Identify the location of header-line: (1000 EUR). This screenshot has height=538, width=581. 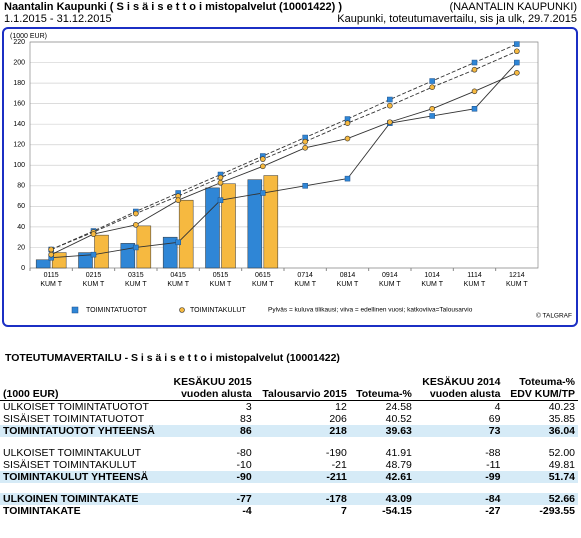
(31, 394).